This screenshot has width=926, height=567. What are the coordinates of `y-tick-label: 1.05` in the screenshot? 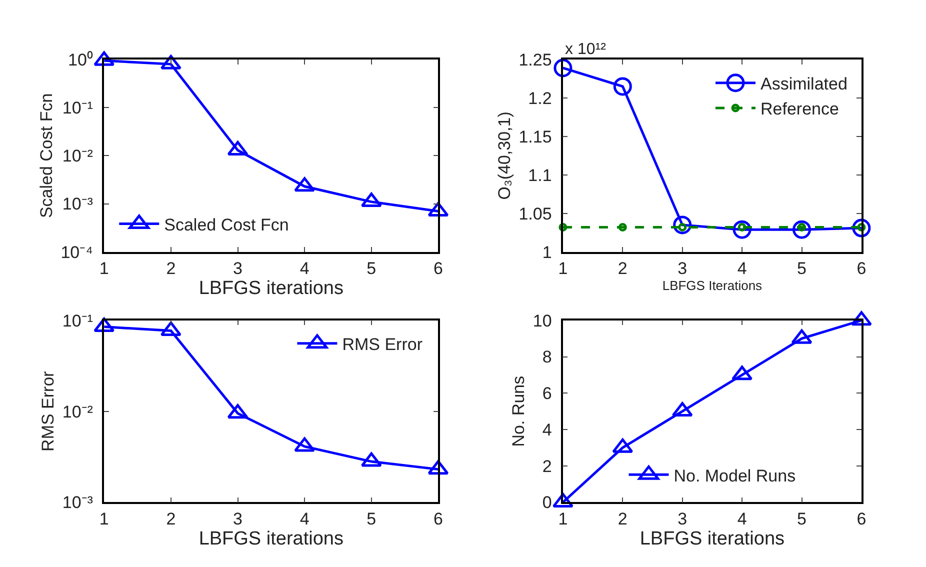 It's located at (535, 214).